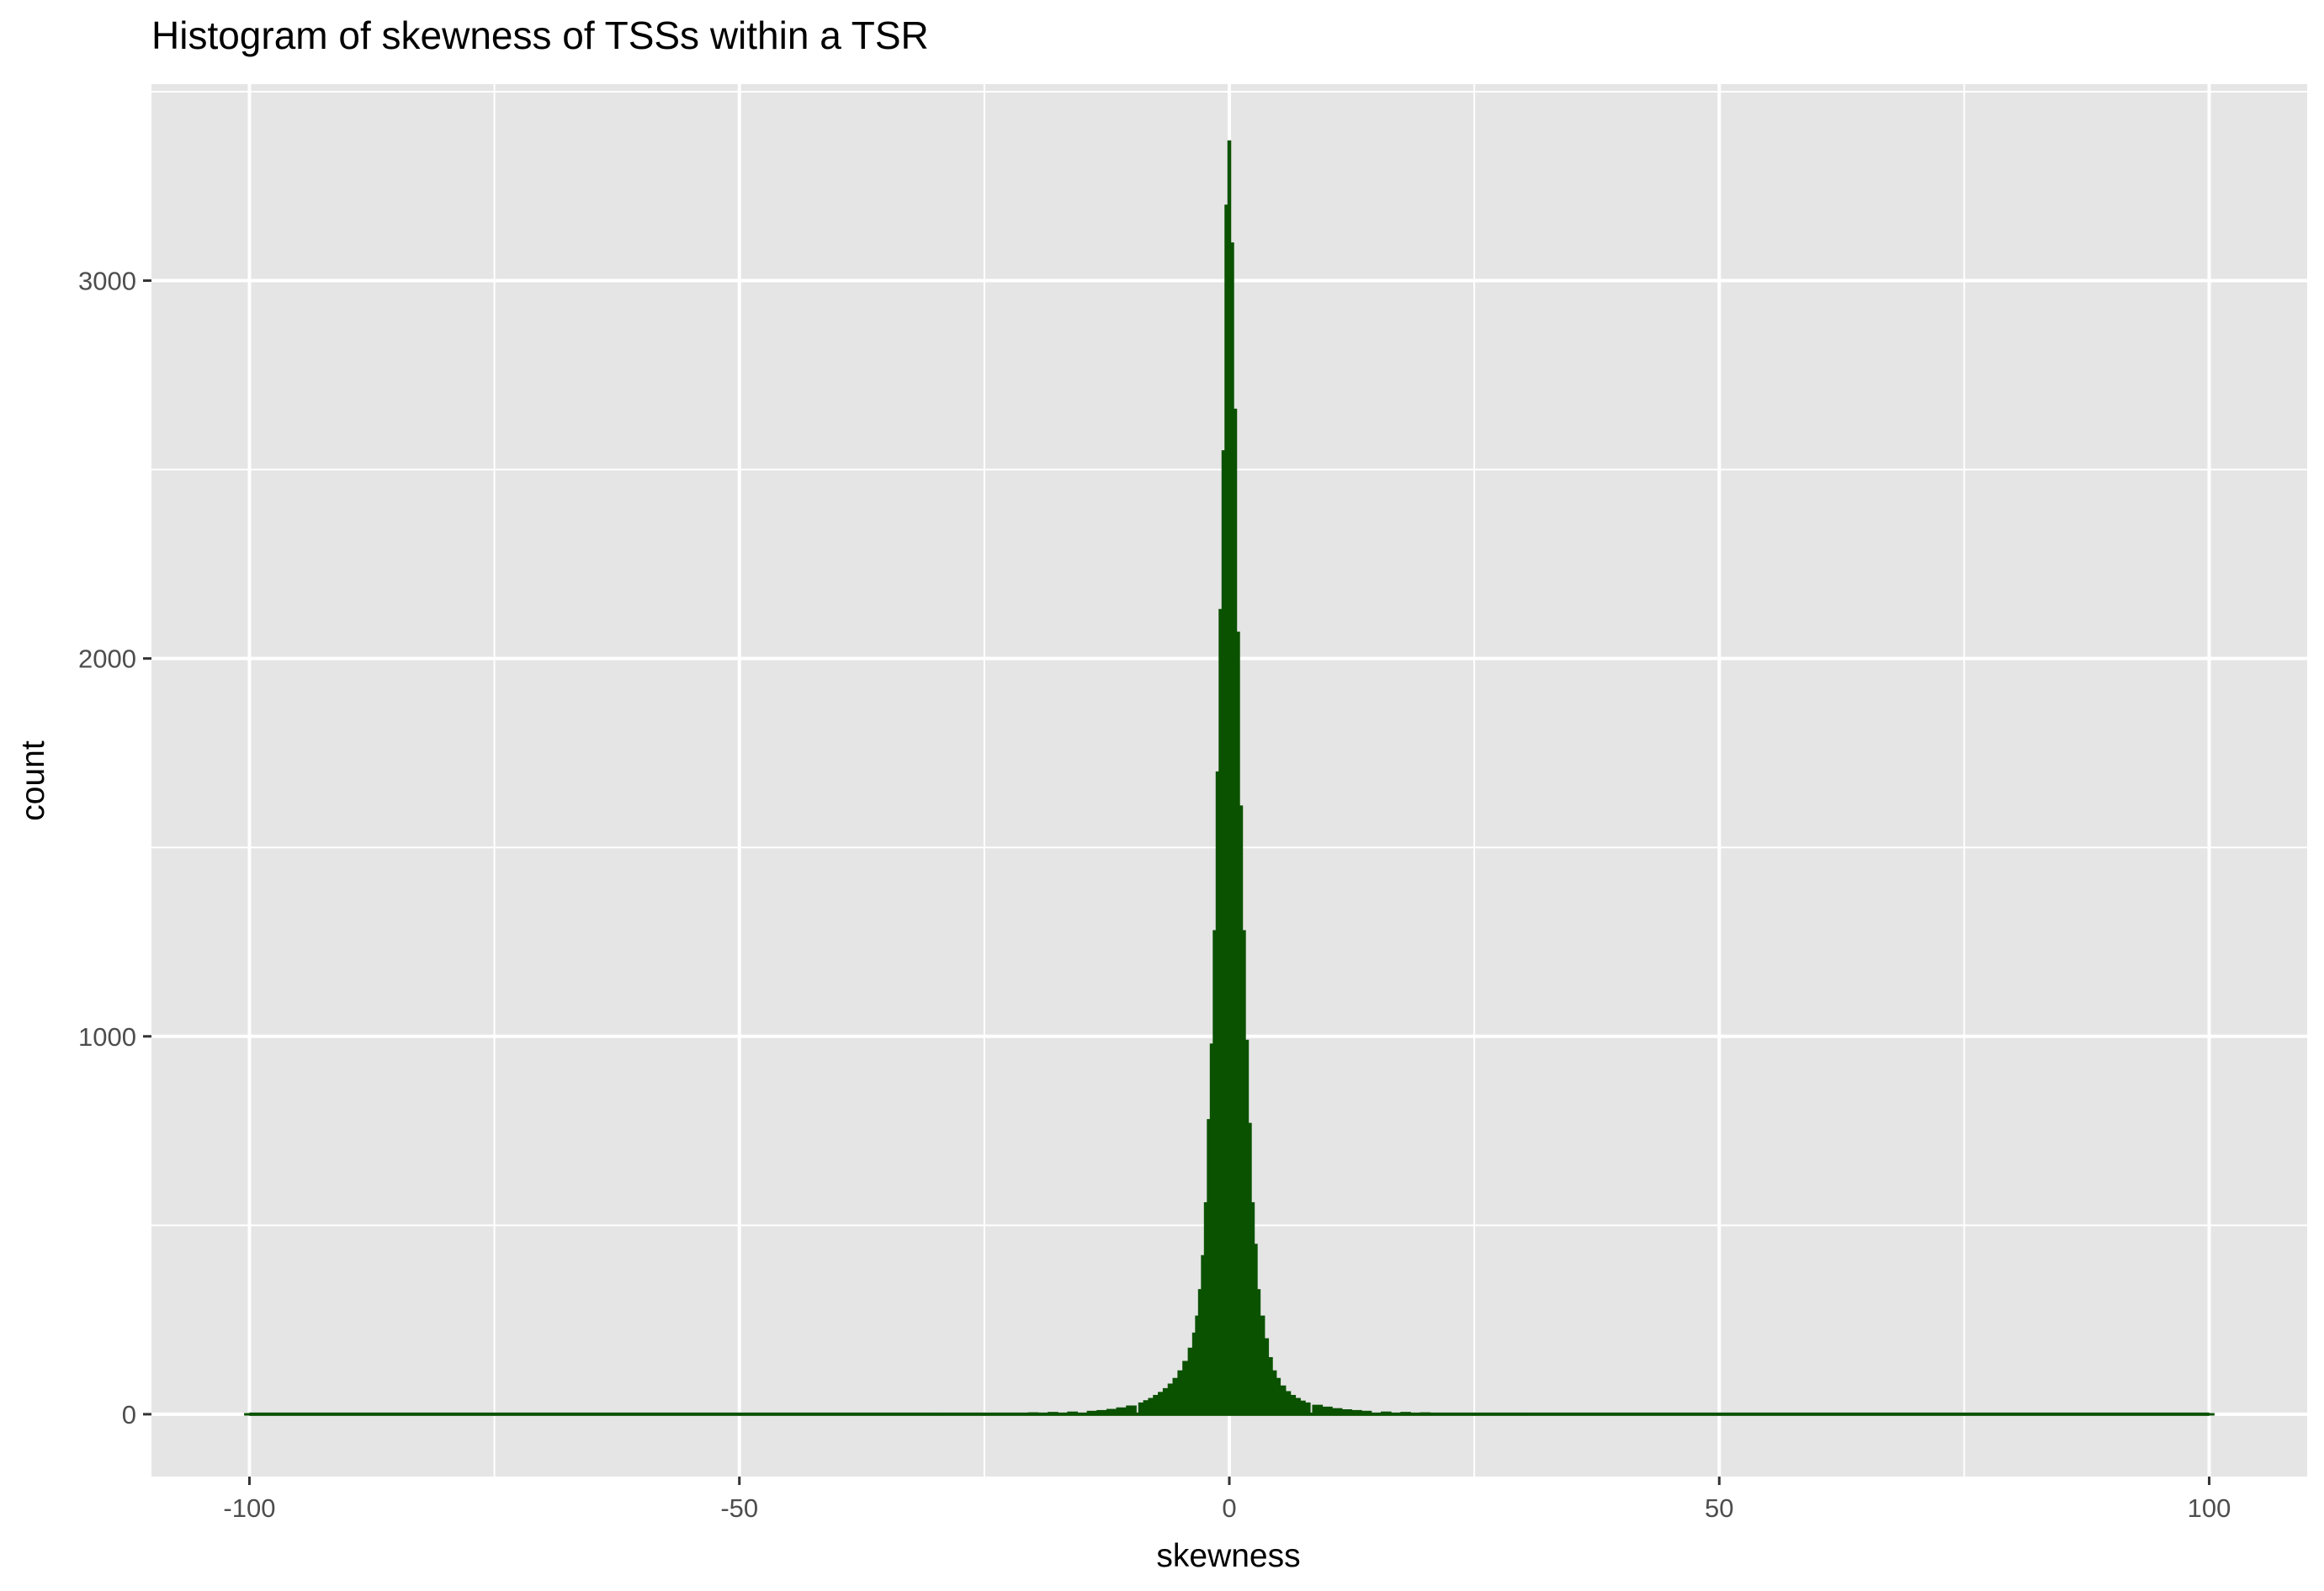  I want to click on x-tick-label: -50, so click(739, 1508).